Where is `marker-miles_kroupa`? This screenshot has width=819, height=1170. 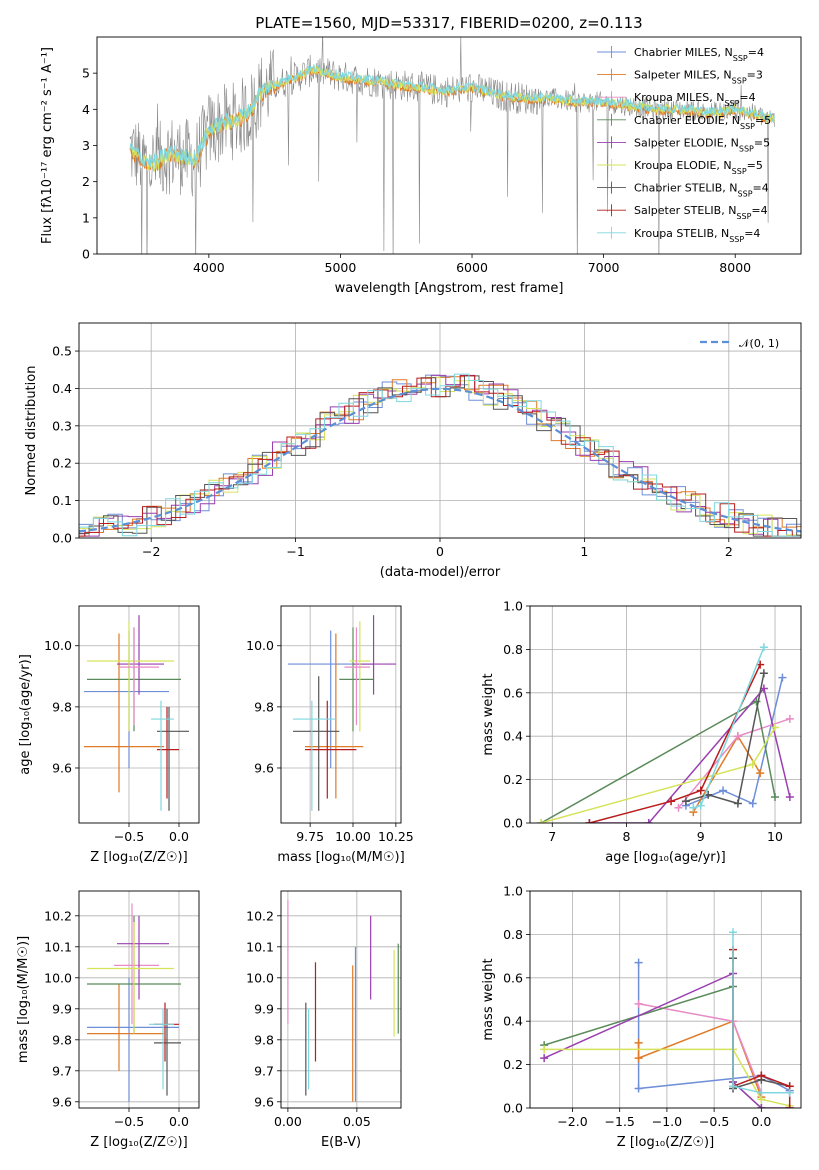 marker-miles_kroupa is located at coordinates (678, 807).